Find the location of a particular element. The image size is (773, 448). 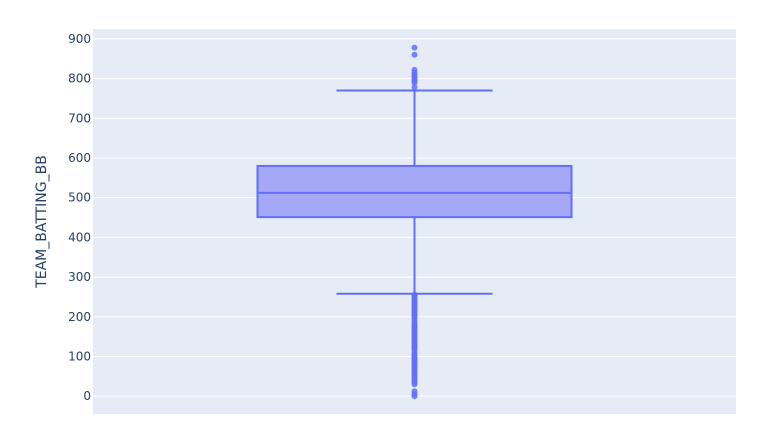

y-tick-label: 100 is located at coordinates (79, 356).